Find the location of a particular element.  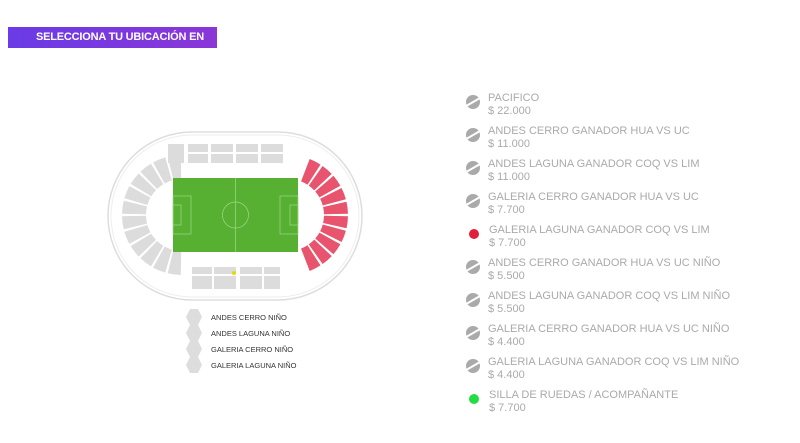

zone-price: $ 22.000 is located at coordinates (509, 111).